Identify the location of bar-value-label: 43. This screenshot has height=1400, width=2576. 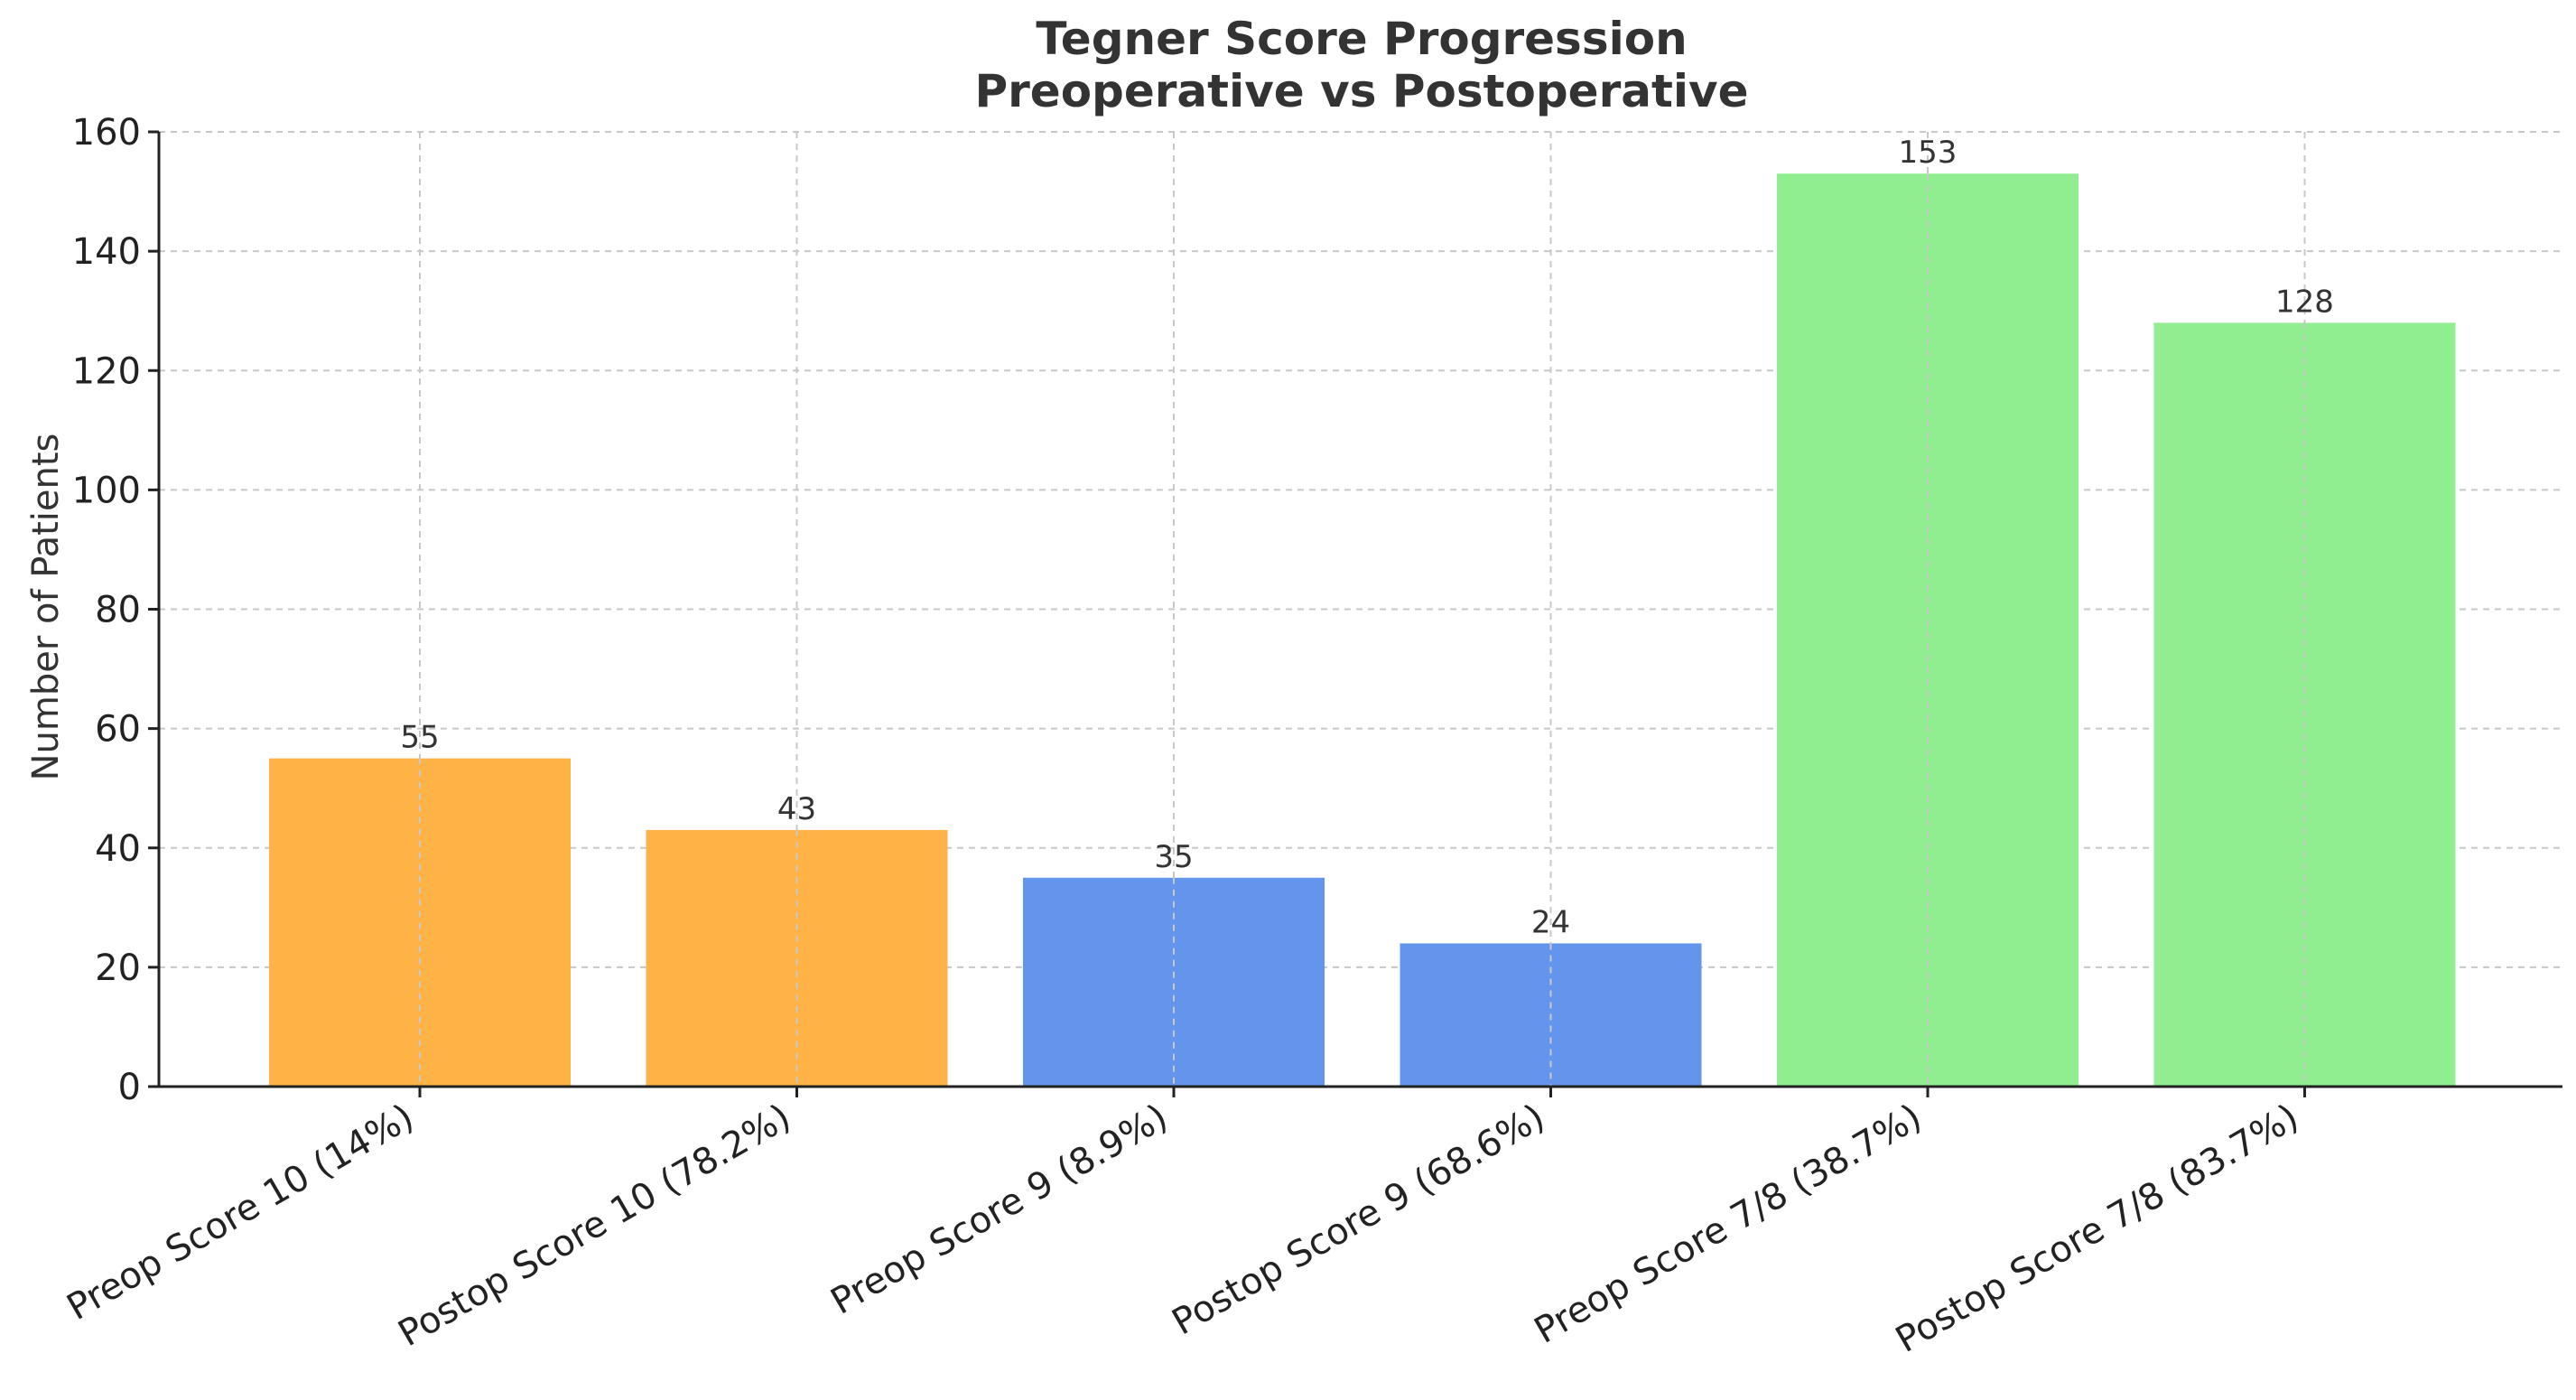
(796, 809).